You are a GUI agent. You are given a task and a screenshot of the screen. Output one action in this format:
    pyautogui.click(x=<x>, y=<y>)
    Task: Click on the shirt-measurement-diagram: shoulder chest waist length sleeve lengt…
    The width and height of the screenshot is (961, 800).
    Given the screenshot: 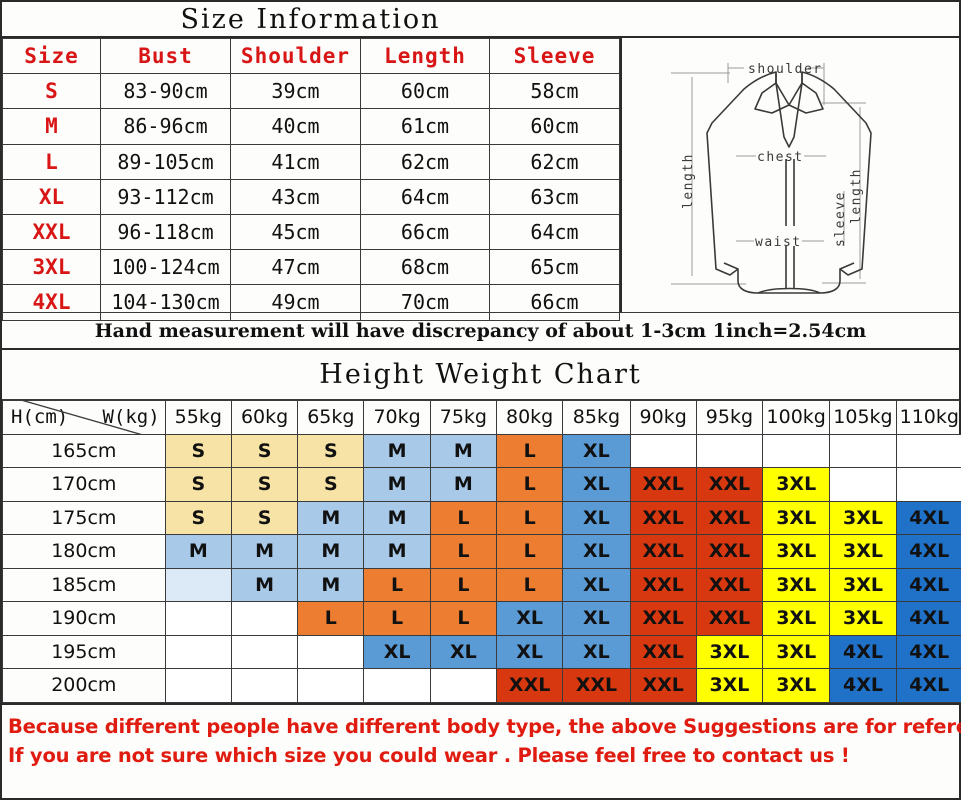 What is the action you would take?
    pyautogui.click(x=789, y=175)
    